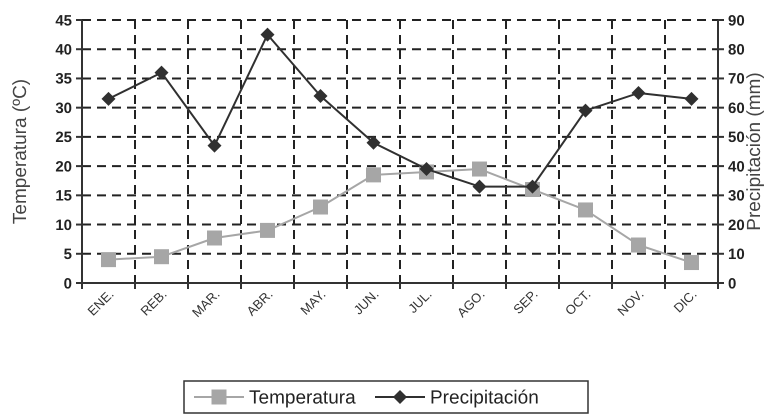 This screenshot has height=416, width=772. Describe the element at coordinates (63, 108) in the screenshot. I see `y-tick-label: 30` at that location.